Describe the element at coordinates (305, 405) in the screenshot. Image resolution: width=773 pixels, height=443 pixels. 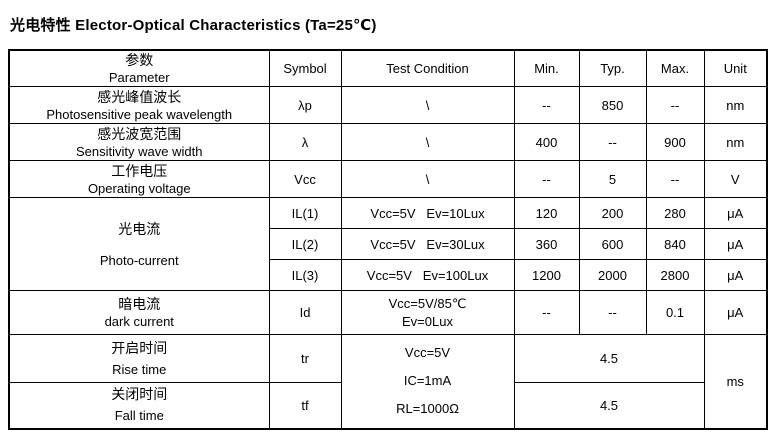
I see `cell-fall-time-symbol: tf` at that location.